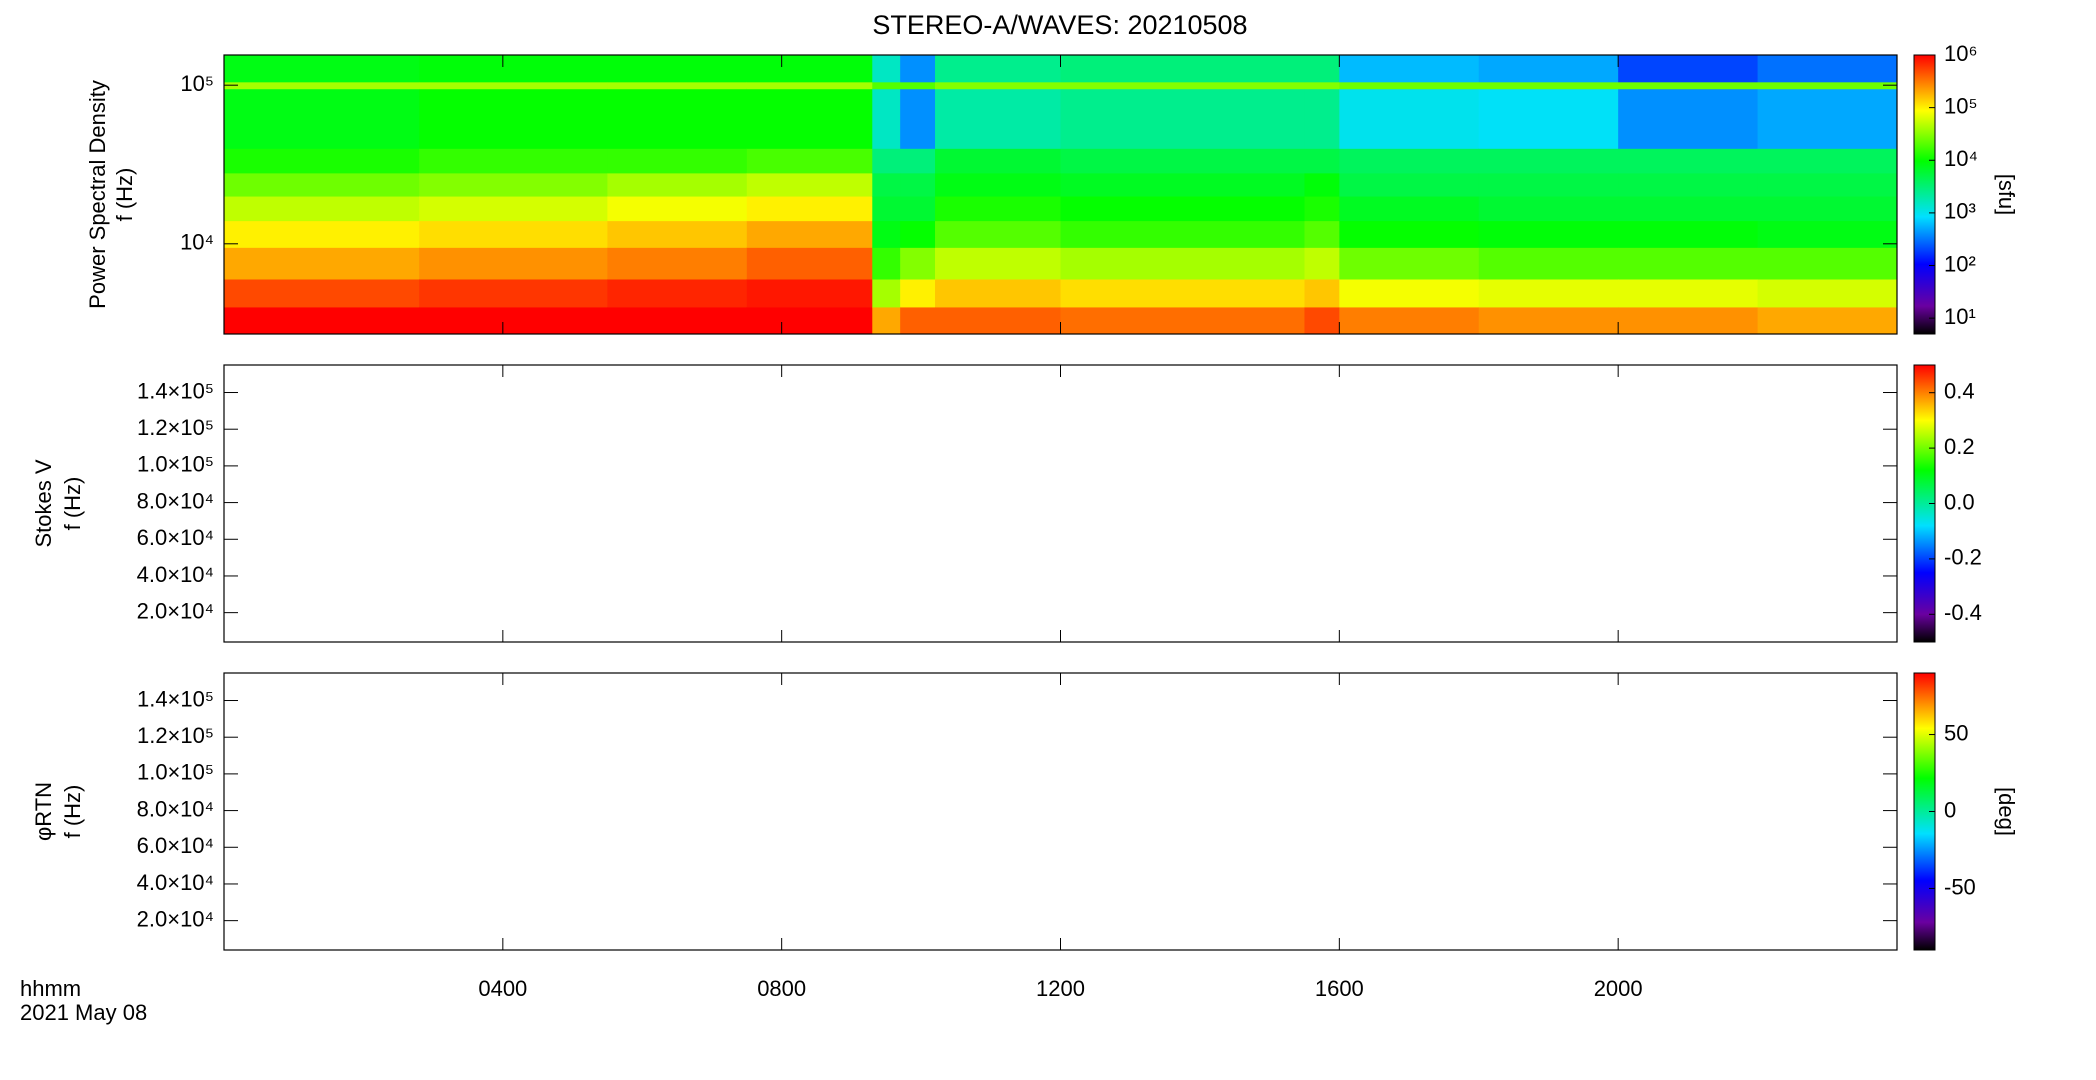 Image resolution: width=2096 pixels, height=1080 pixels. What do you see at coordinates (1963, 557) in the screenshot?
I see `colorbar-tick-label: -0.2` at bounding box center [1963, 557].